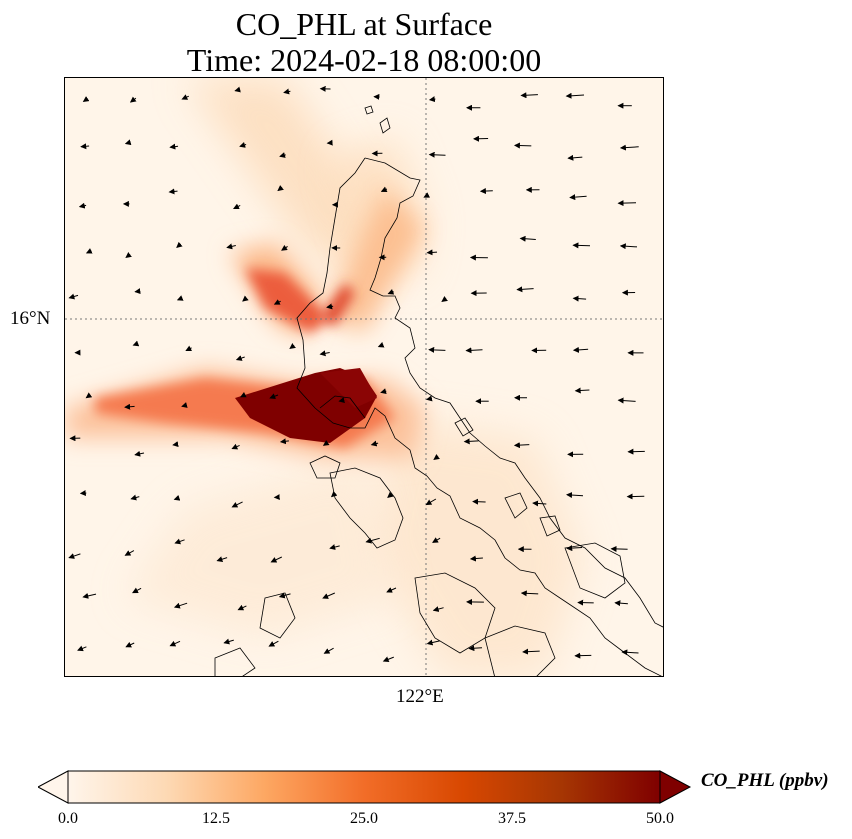 Image resolution: width=852 pixels, height=839 pixels. What do you see at coordinates (68, 818) in the screenshot?
I see `colorbar-tick-label: 0.0` at bounding box center [68, 818].